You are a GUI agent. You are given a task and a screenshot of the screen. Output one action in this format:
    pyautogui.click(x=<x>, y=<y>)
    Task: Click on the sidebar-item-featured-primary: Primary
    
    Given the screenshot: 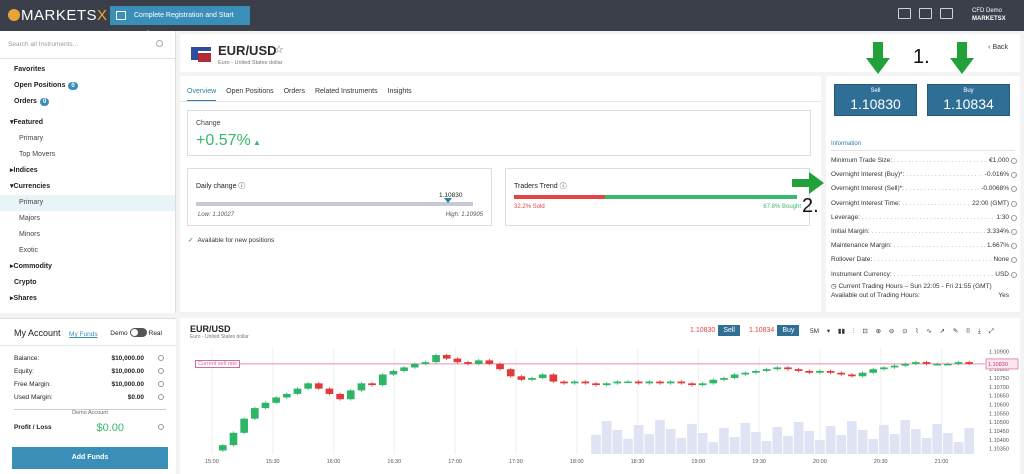 What is the action you would take?
    pyautogui.click(x=87, y=139)
    